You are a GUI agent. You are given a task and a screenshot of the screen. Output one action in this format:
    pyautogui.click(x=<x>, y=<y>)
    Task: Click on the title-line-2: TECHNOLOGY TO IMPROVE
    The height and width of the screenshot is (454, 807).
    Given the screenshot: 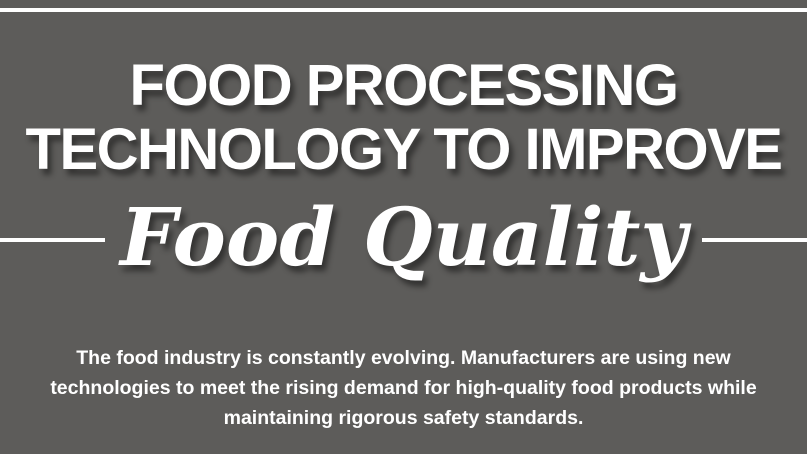 What is the action you would take?
    pyautogui.click(x=404, y=149)
    